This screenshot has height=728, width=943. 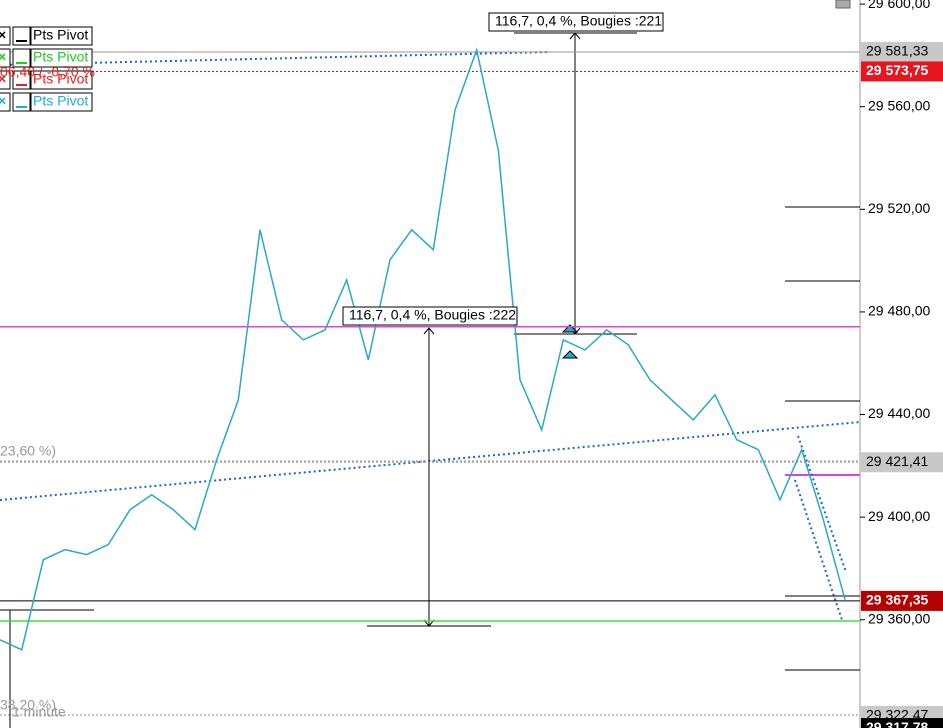 I want to click on pivot-markers, so click(x=570, y=341).